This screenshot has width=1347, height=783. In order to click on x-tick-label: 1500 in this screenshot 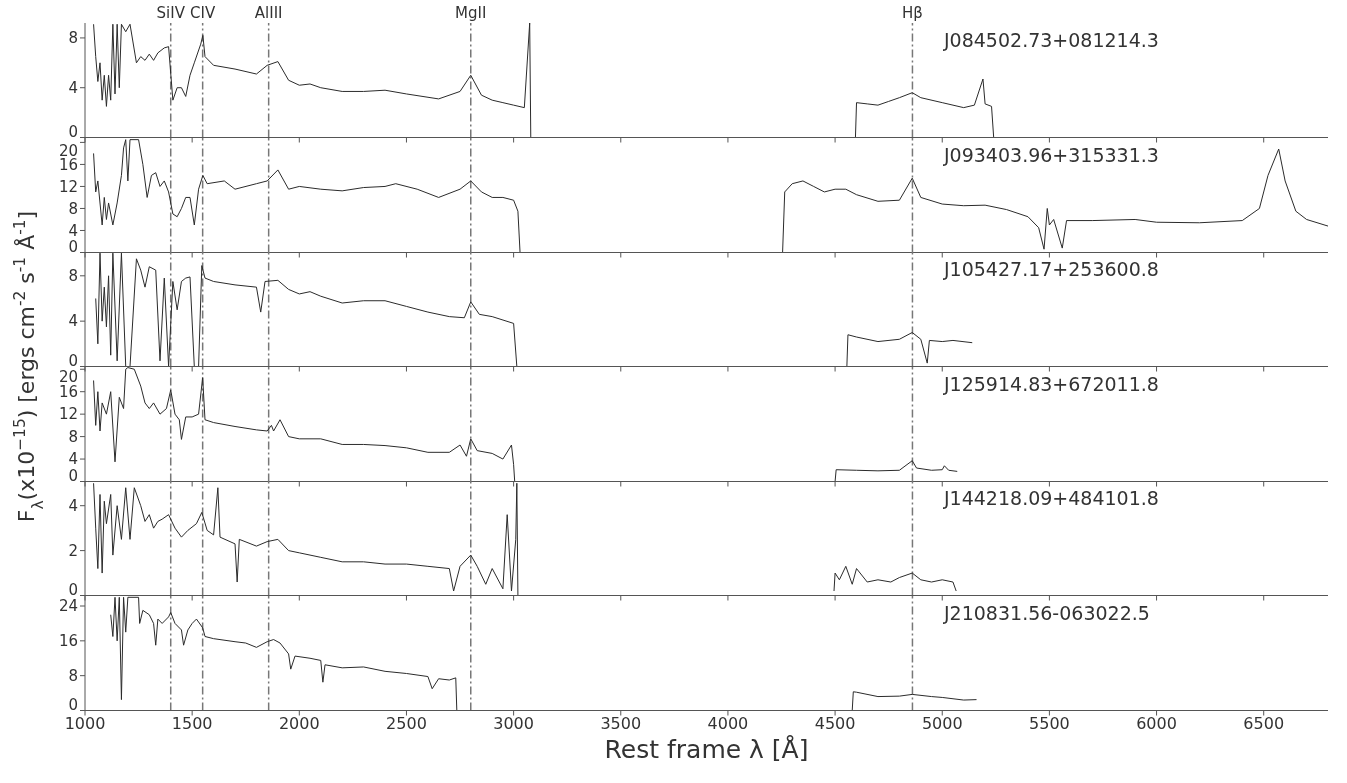, I will do `click(192, 723)`.